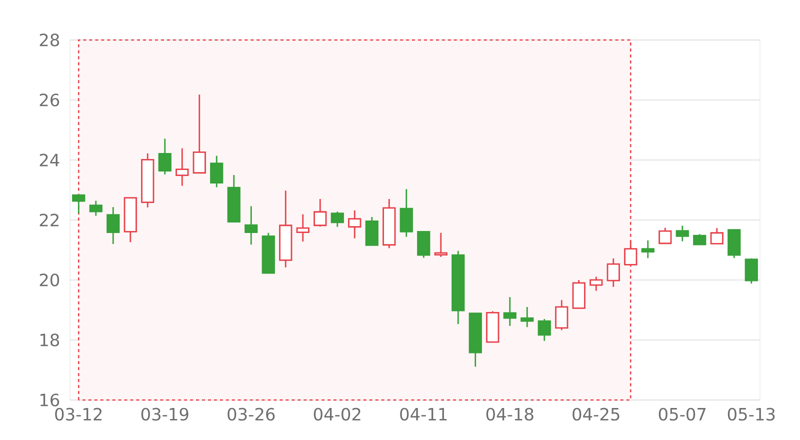  I want to click on y-tick-label: 28, so click(50, 40).